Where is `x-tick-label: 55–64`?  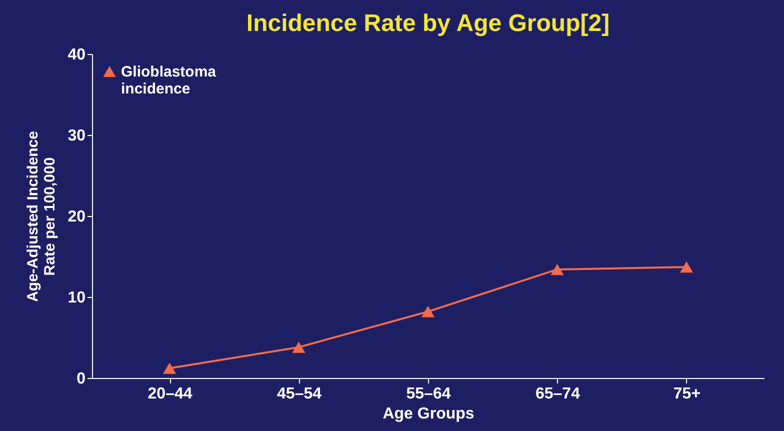
x-tick-label: 55–64 is located at coordinates (428, 394).